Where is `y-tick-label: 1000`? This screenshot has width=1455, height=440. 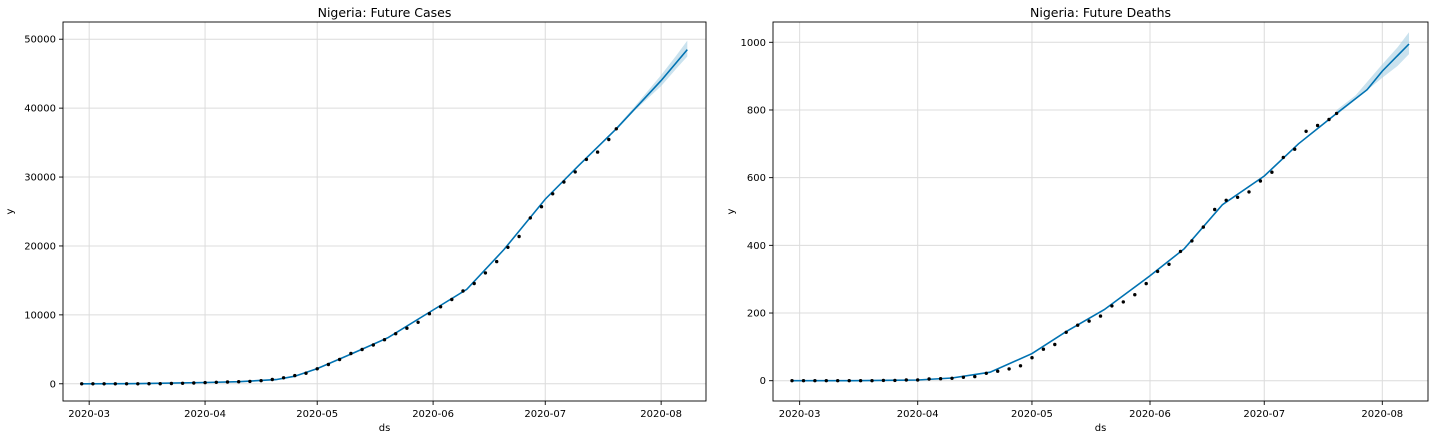
y-tick-label: 1000 is located at coordinates (753, 43).